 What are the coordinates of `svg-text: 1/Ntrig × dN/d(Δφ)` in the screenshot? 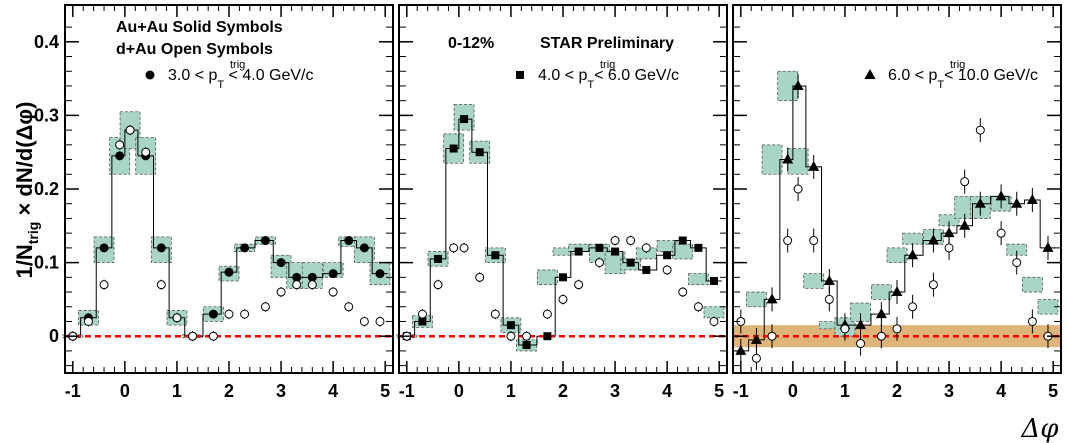 It's located at (26, 190).